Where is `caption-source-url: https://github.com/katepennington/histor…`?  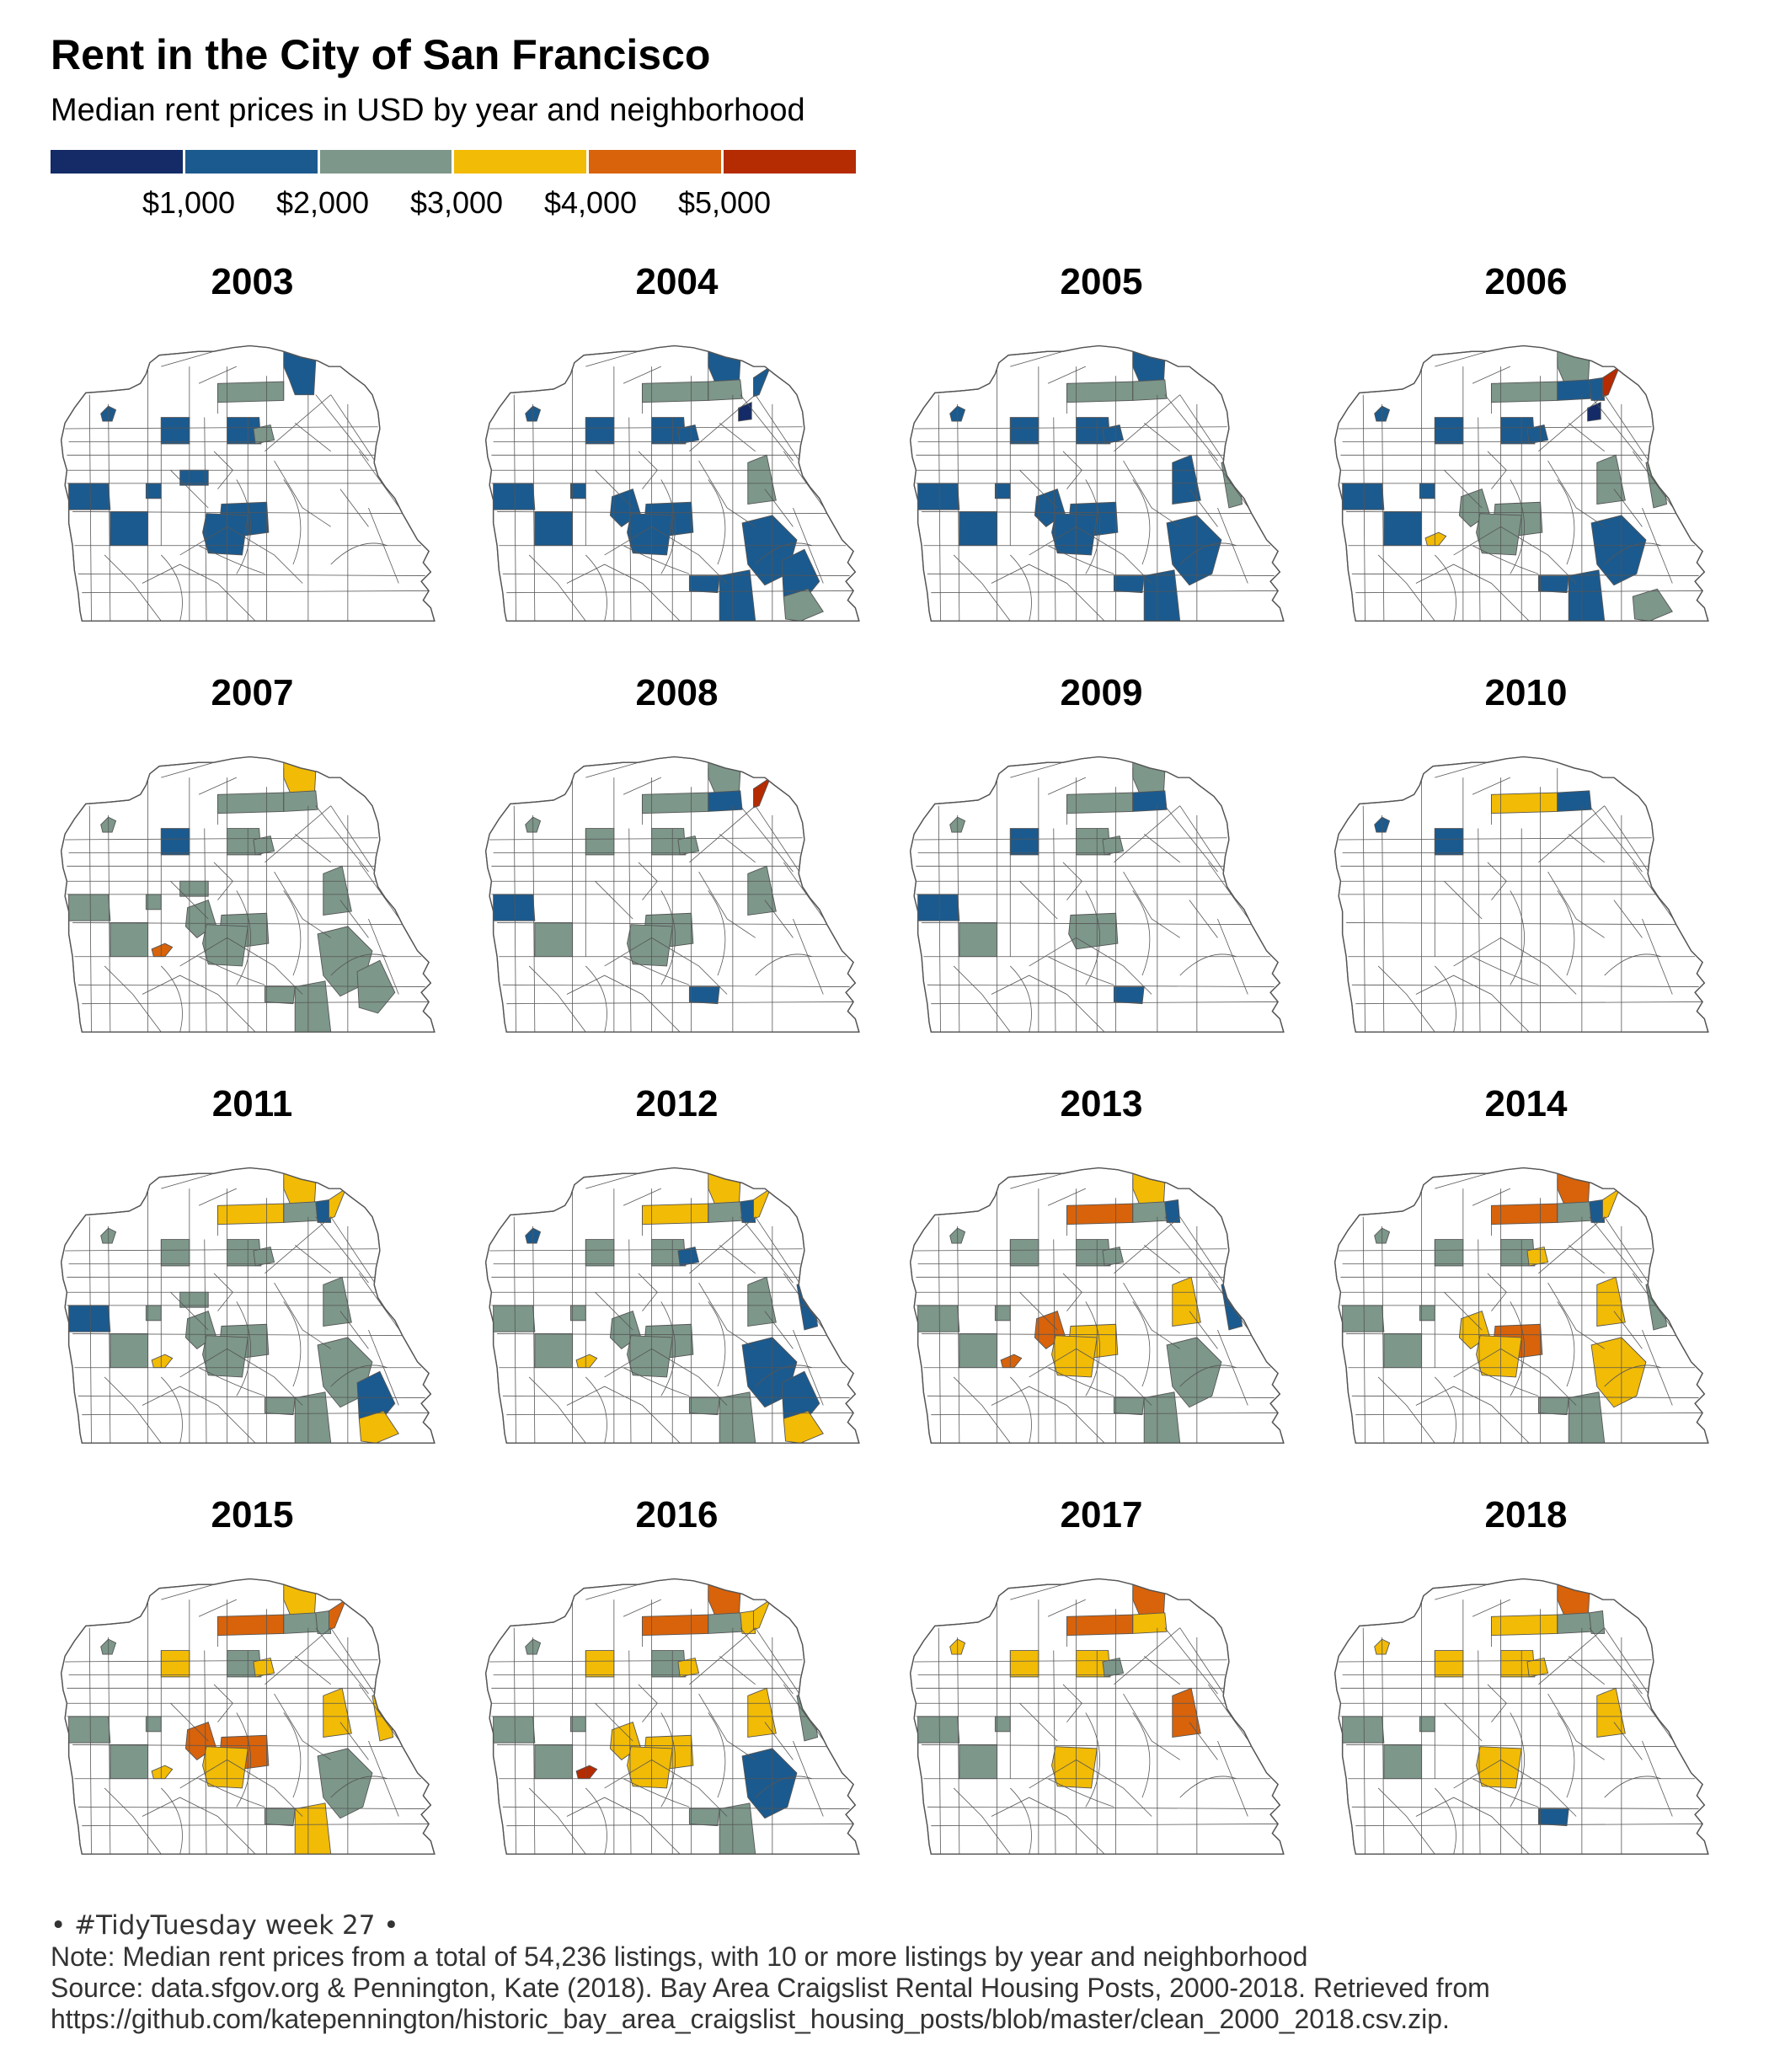
caption-source-url: https://github.com/katepennington/histor… is located at coordinates (750, 2019).